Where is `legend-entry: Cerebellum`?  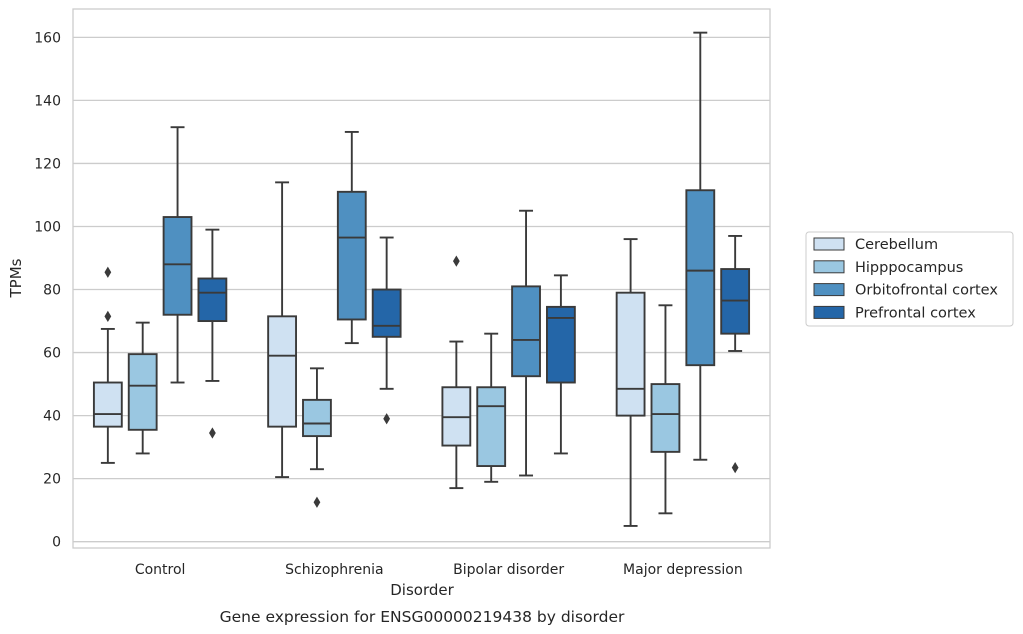
legend-entry: Cerebellum is located at coordinates (896, 245).